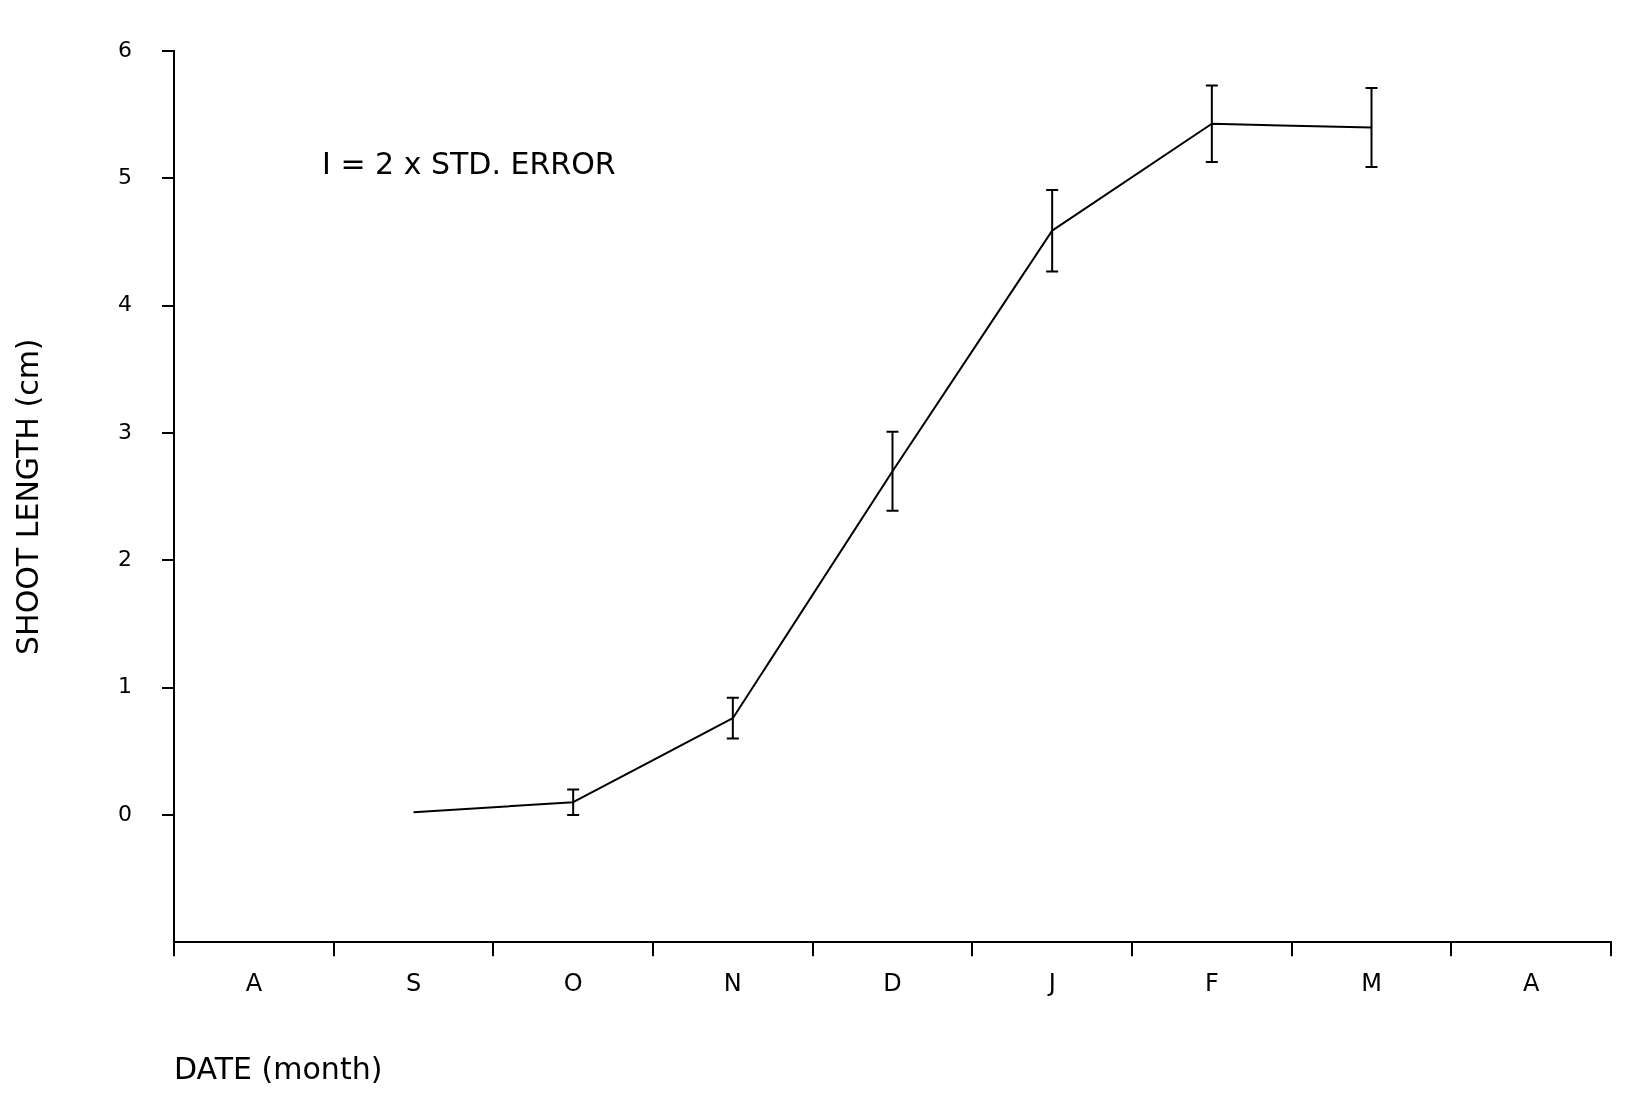 The width and height of the screenshot is (1625, 1107). Describe the element at coordinates (732, 982) in the screenshot. I see `x-tick-label: N` at that location.